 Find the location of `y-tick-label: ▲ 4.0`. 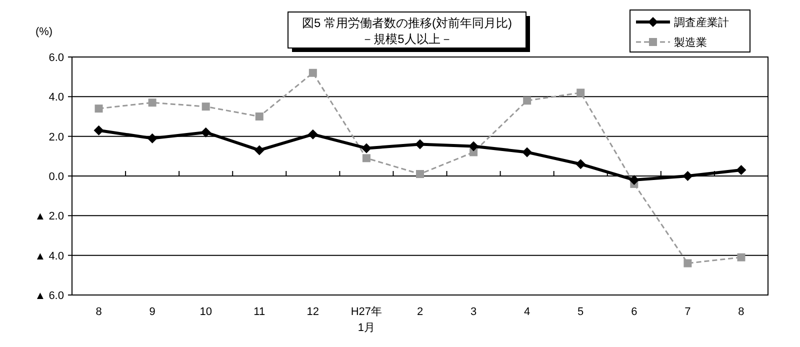

y-tick-label: ▲ 4.0 is located at coordinates (49, 256).